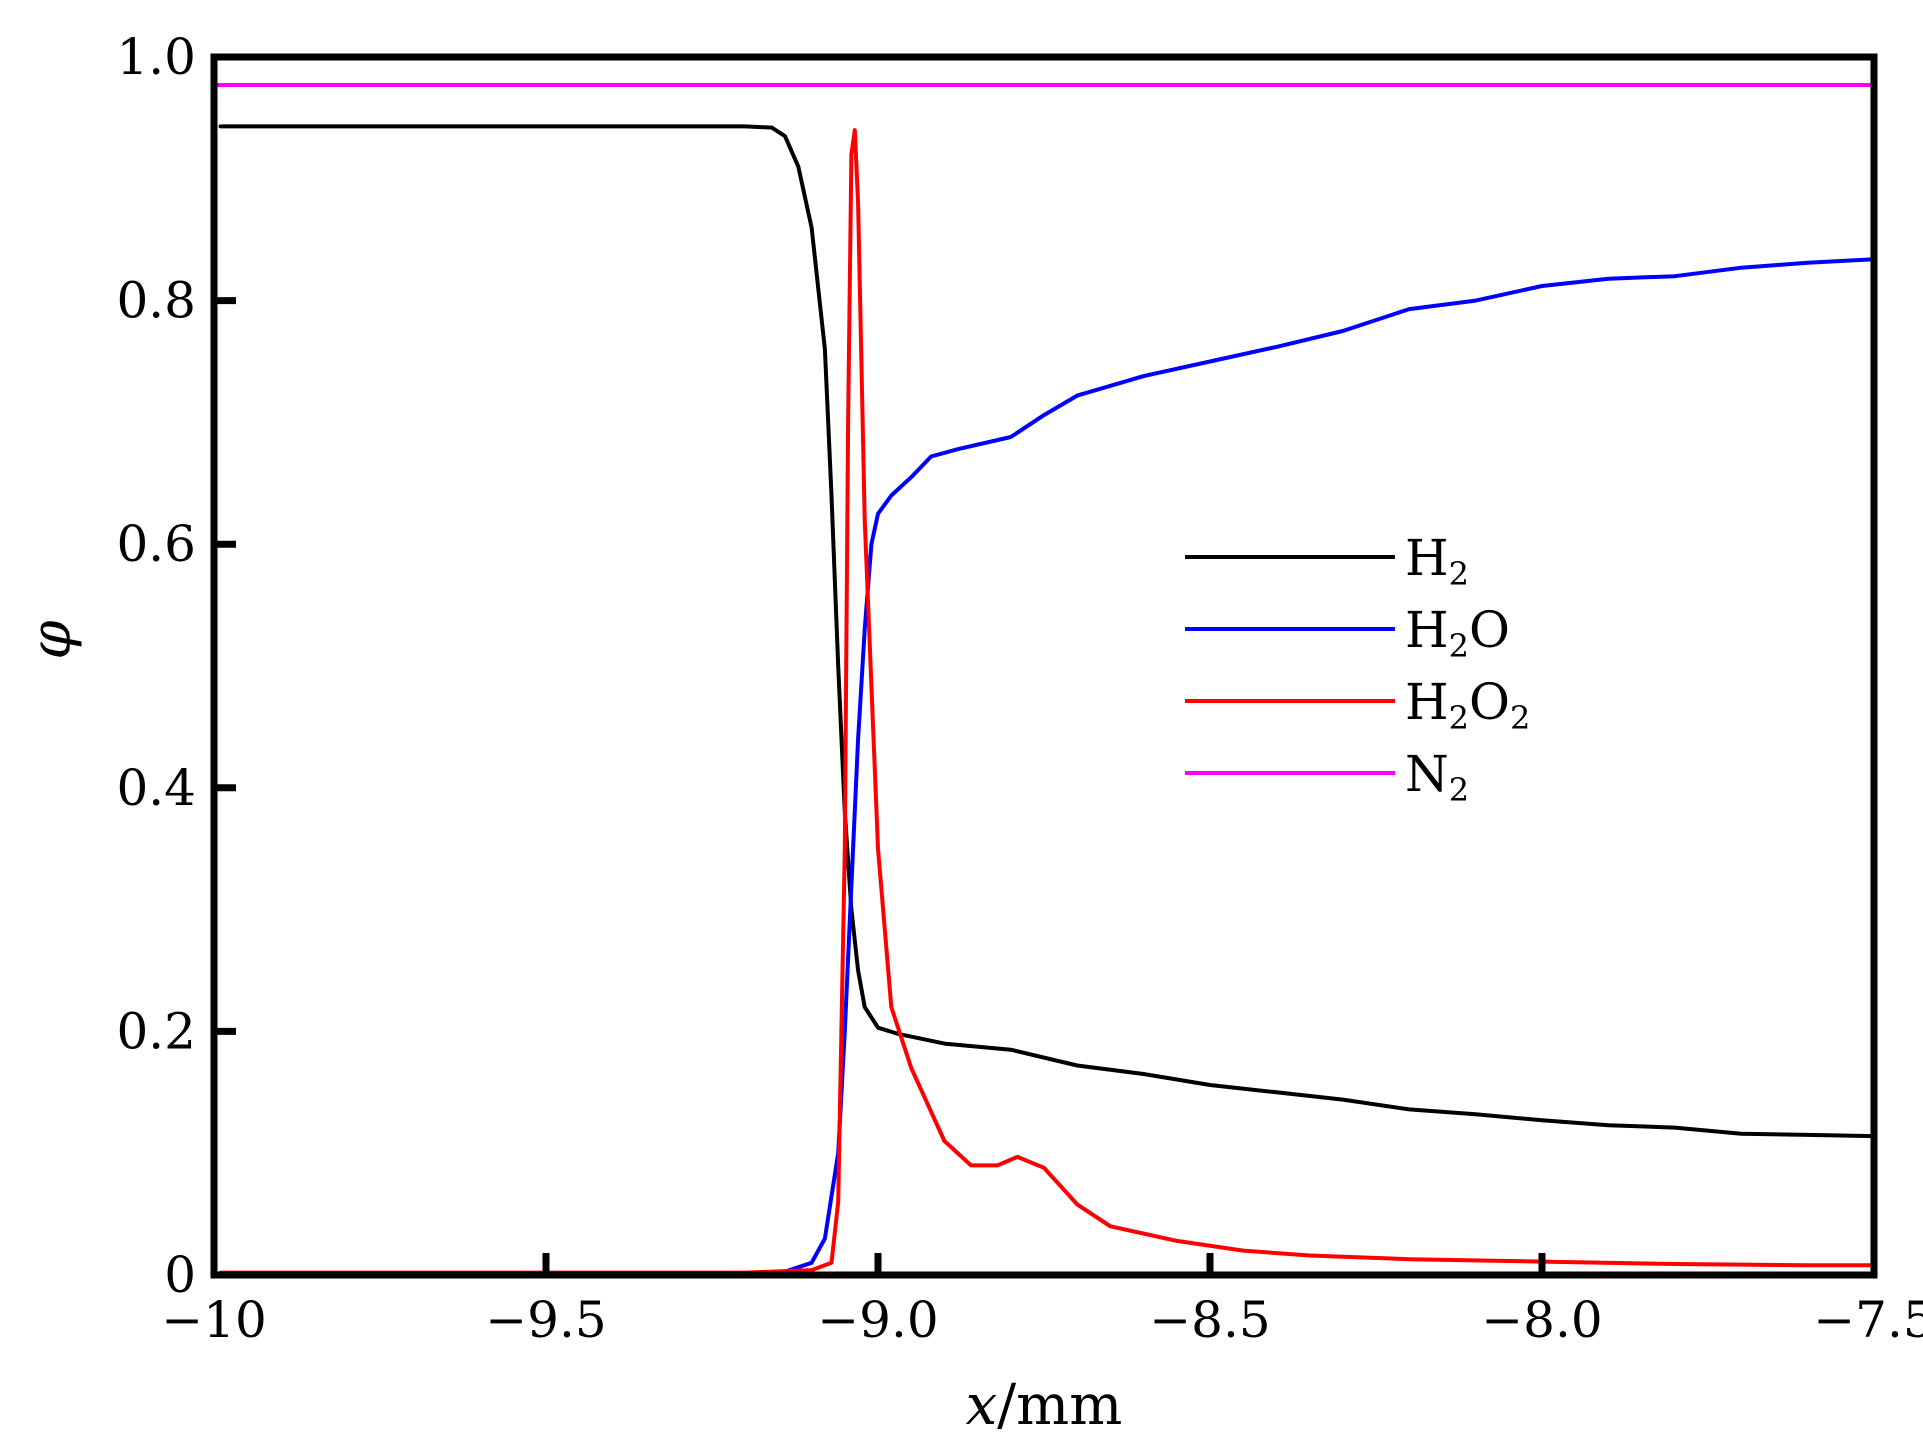  Describe the element at coordinates (156, 544) in the screenshot. I see `y-tick-label: 0.6` at that location.